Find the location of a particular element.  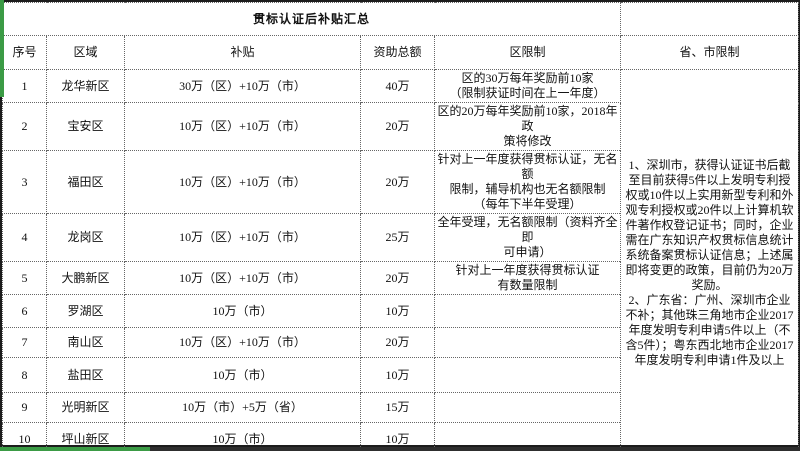

cell-district-limit: 区的20万每年奖励前10家，2018年政 策将修改 is located at coordinates (527, 126).